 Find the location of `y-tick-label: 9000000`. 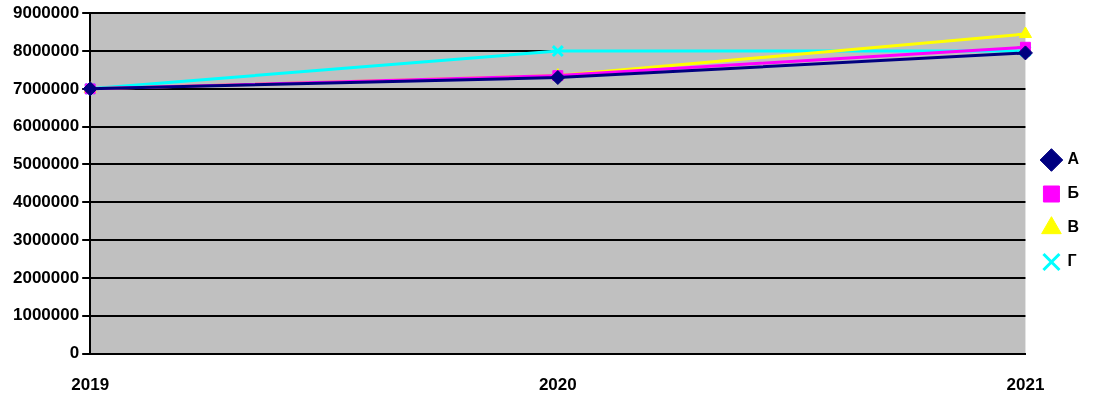

y-tick-label: 9000000 is located at coordinates (46, 12).